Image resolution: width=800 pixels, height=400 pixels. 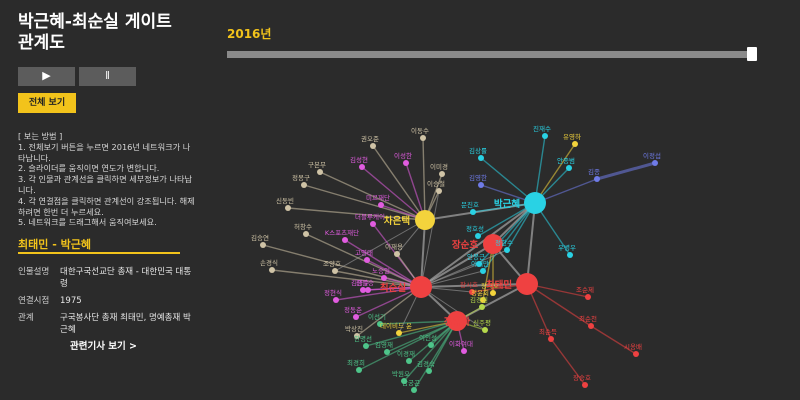 I want to click on related-articles-link: 관련기사 보기 >, so click(x=104, y=346).